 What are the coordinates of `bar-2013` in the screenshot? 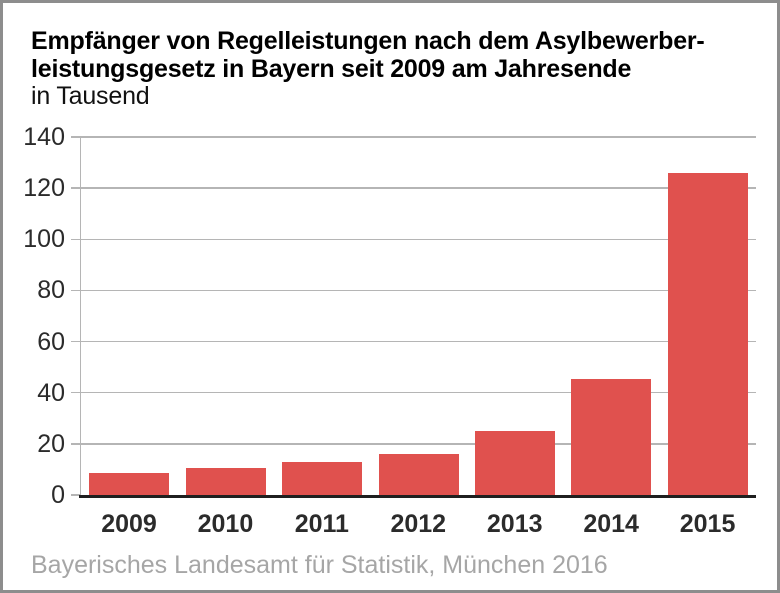 It's located at (514, 462).